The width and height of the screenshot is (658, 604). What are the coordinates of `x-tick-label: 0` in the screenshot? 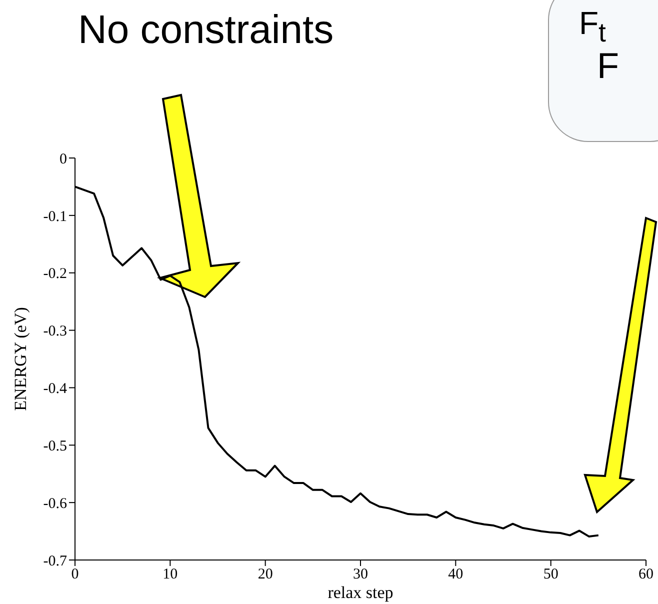 It's located at (75, 574).